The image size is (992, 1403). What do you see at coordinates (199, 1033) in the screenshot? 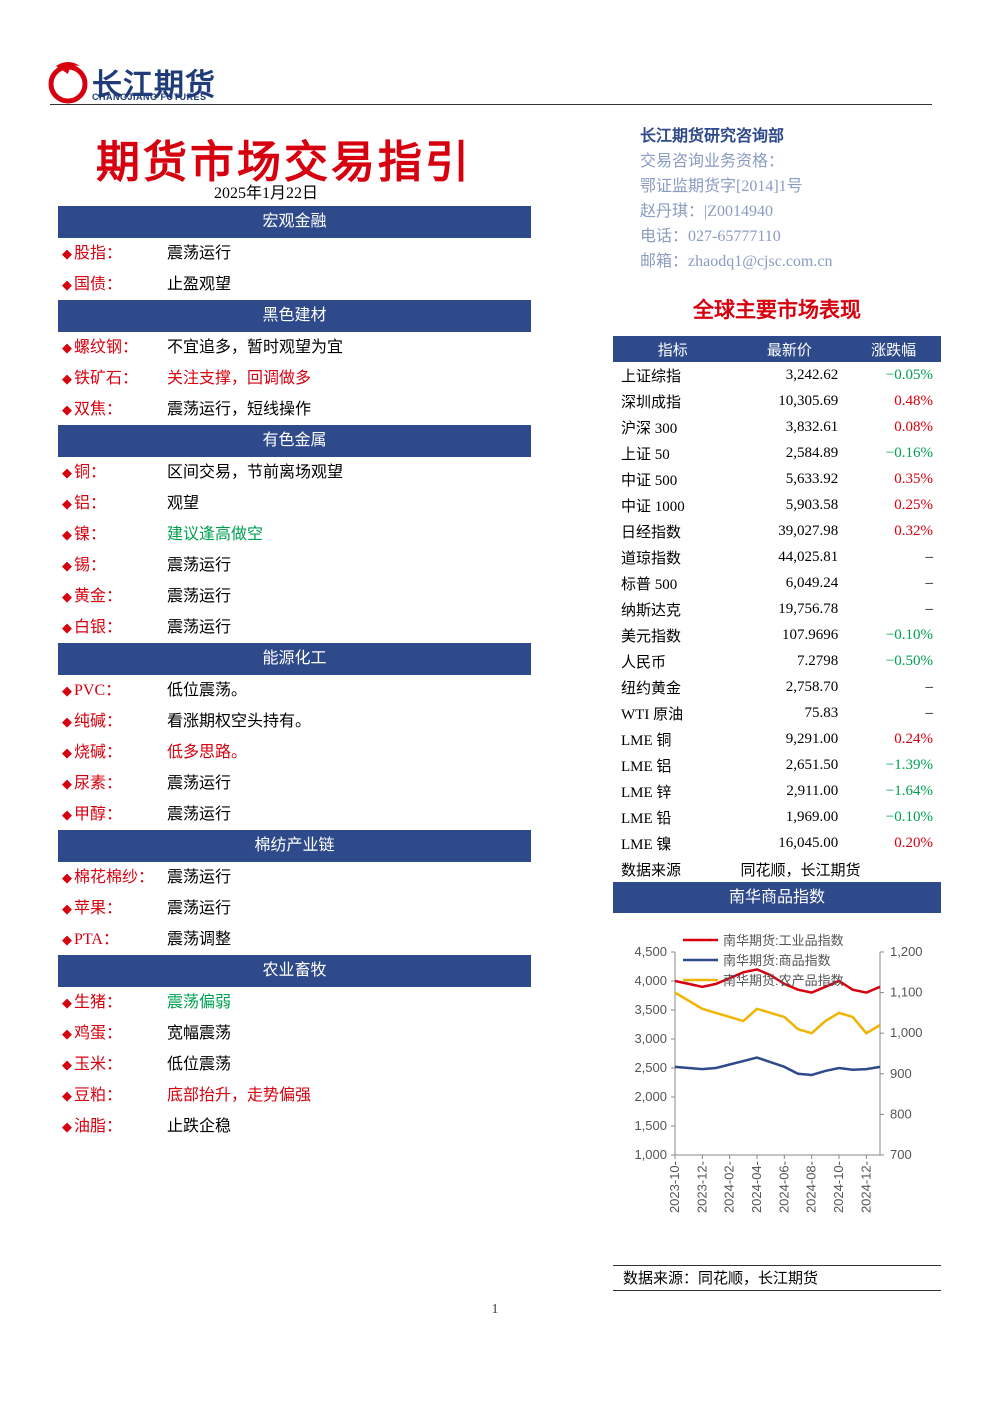
I see `item-text: 宽幅震荡` at bounding box center [199, 1033].